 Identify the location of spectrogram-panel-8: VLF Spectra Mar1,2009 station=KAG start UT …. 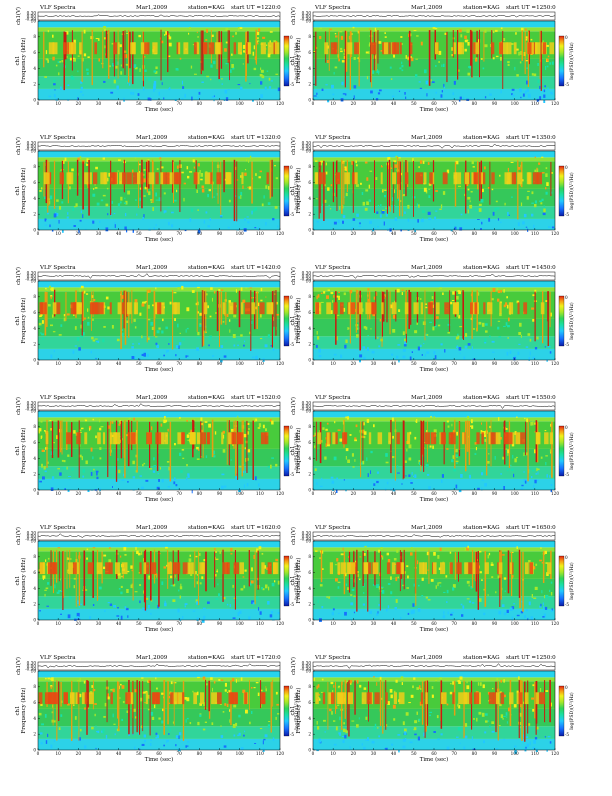
(432, 449).